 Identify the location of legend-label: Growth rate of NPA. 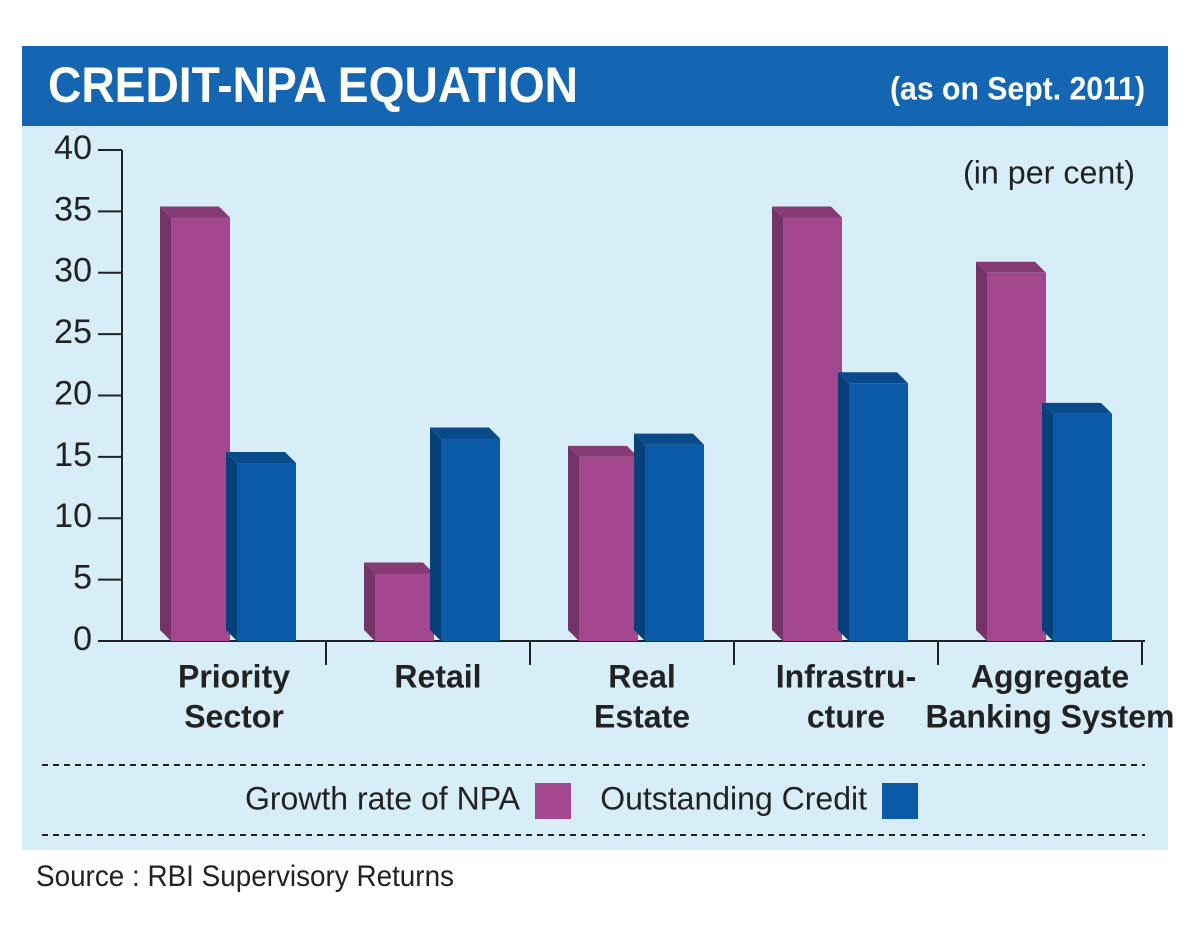
(383, 798).